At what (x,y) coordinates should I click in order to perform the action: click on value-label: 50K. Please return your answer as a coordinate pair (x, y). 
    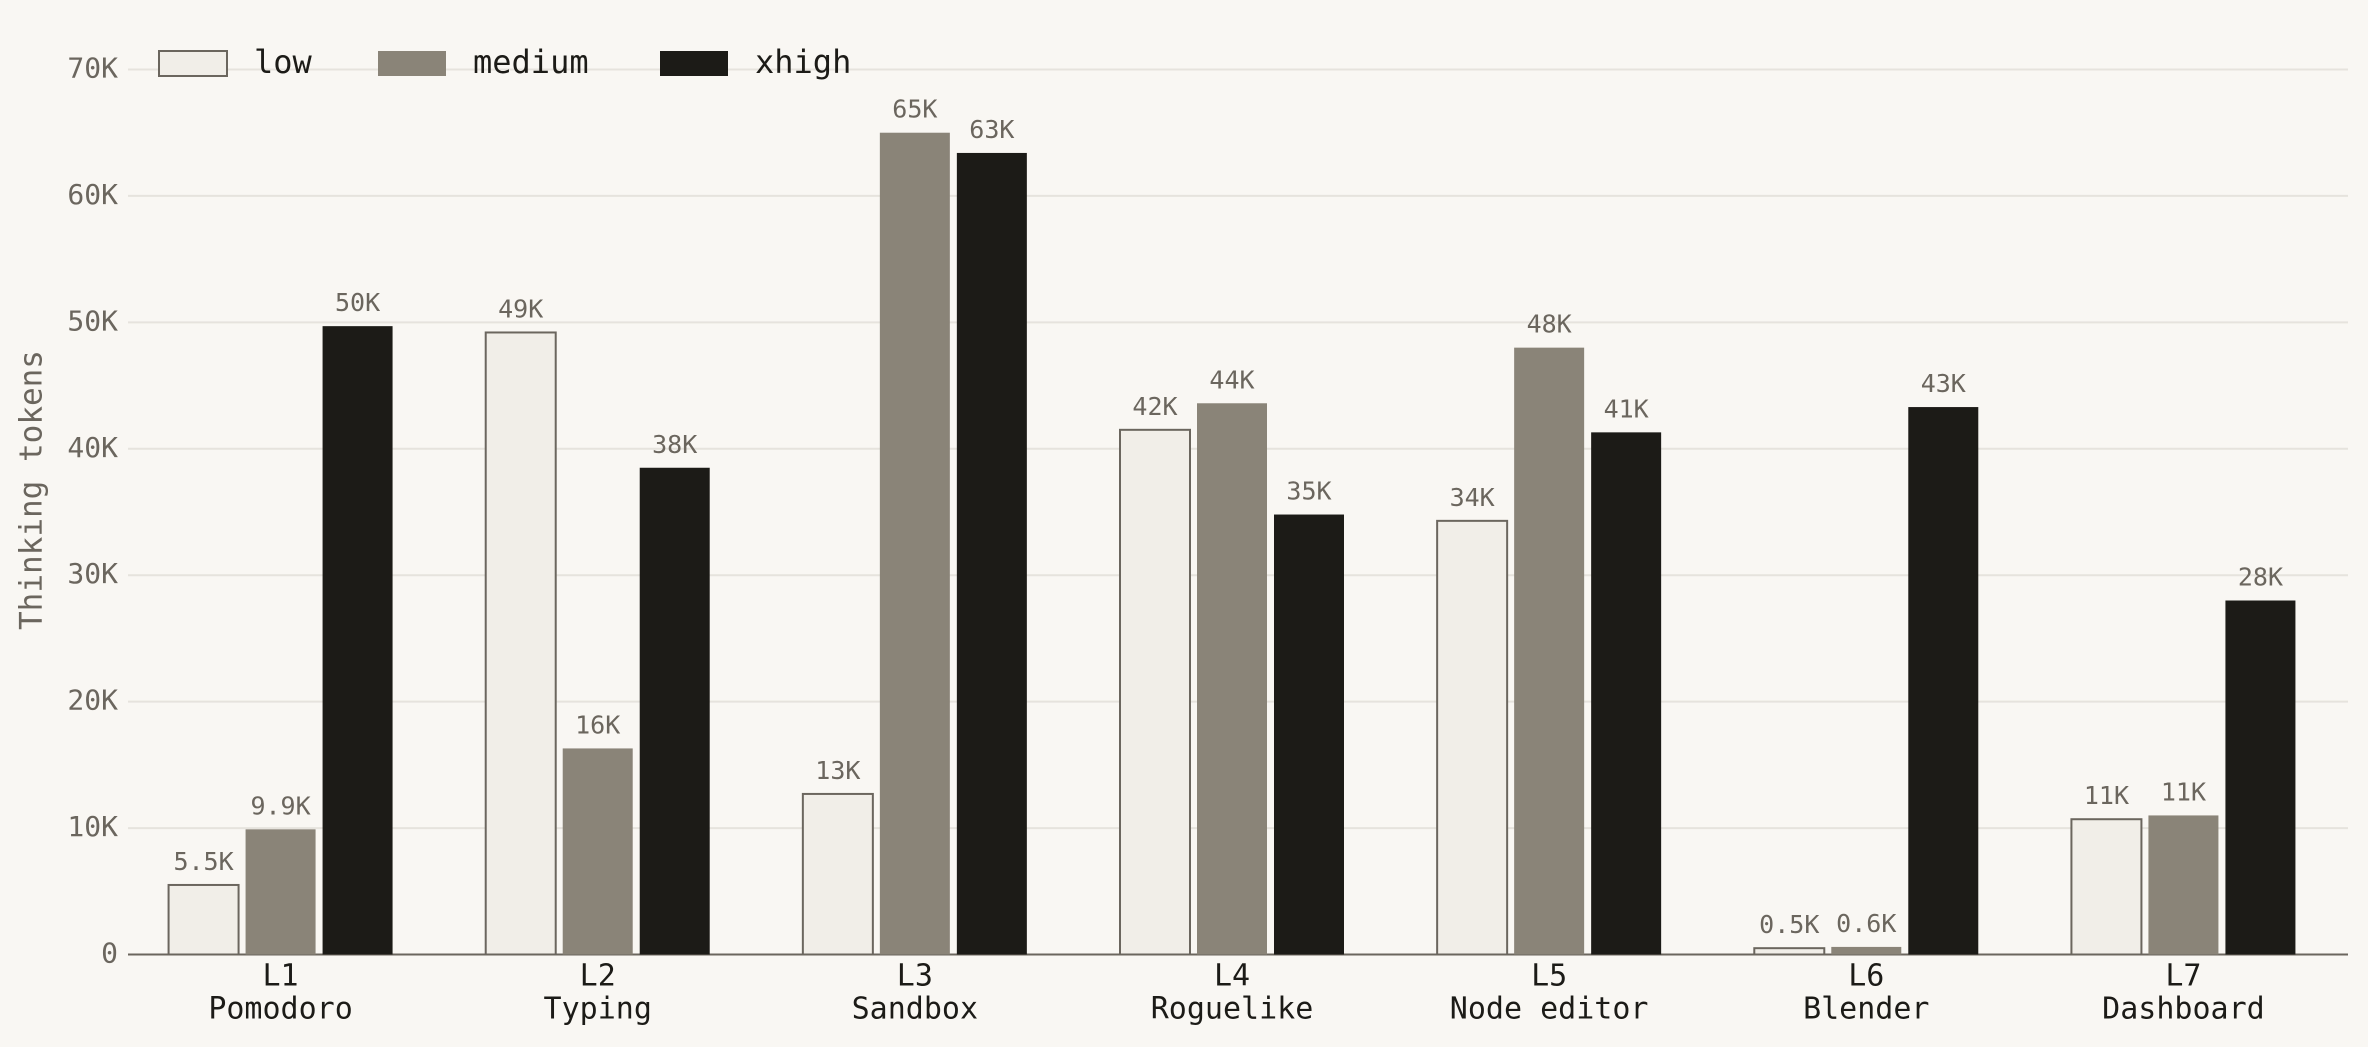
    Looking at the image, I should click on (357, 302).